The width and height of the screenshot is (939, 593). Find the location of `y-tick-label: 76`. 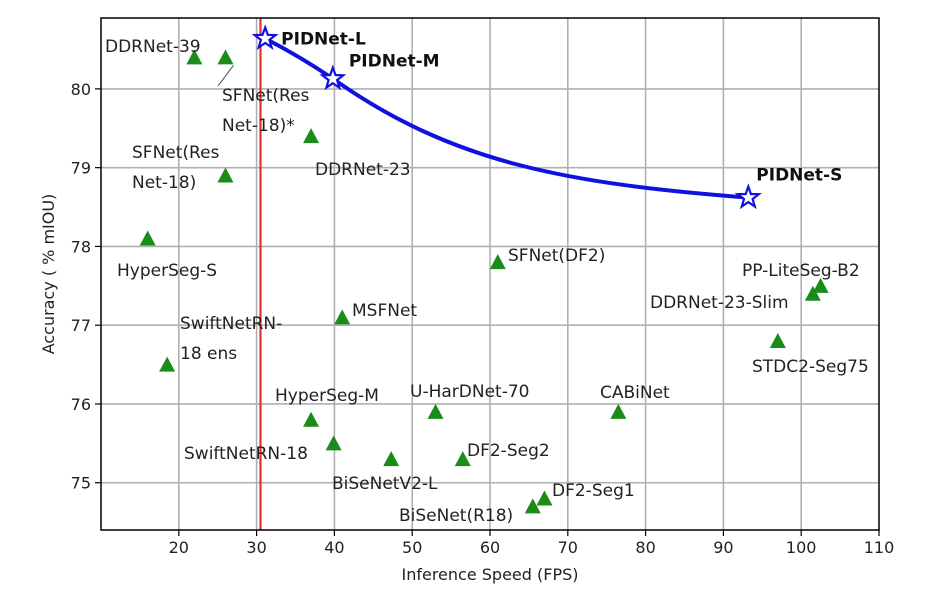

y-tick-label: 76 is located at coordinates (81, 404).